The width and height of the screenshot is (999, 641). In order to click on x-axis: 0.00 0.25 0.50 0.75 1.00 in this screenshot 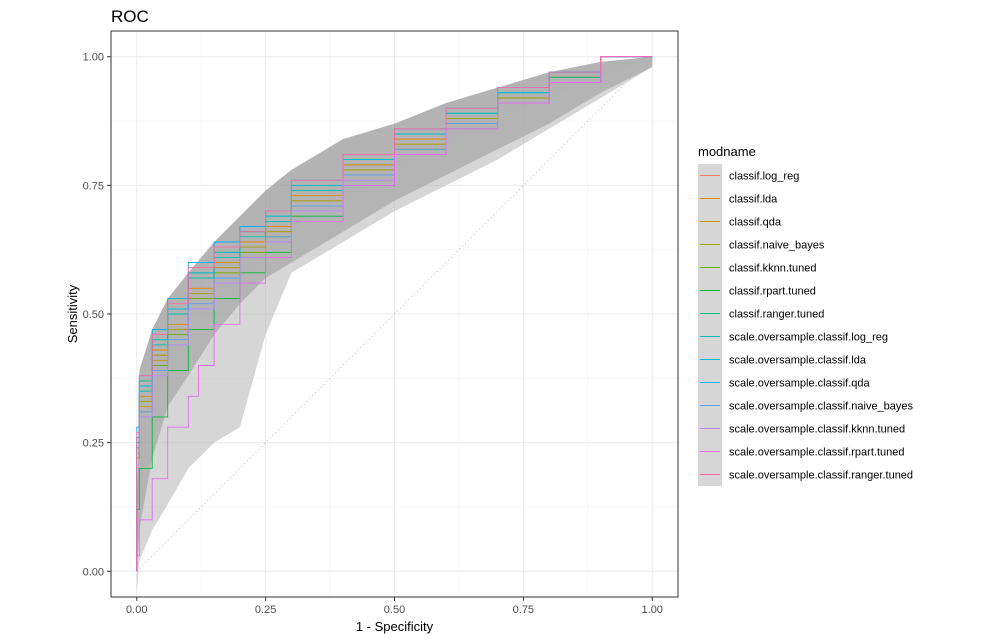, I will do `click(394, 606)`.